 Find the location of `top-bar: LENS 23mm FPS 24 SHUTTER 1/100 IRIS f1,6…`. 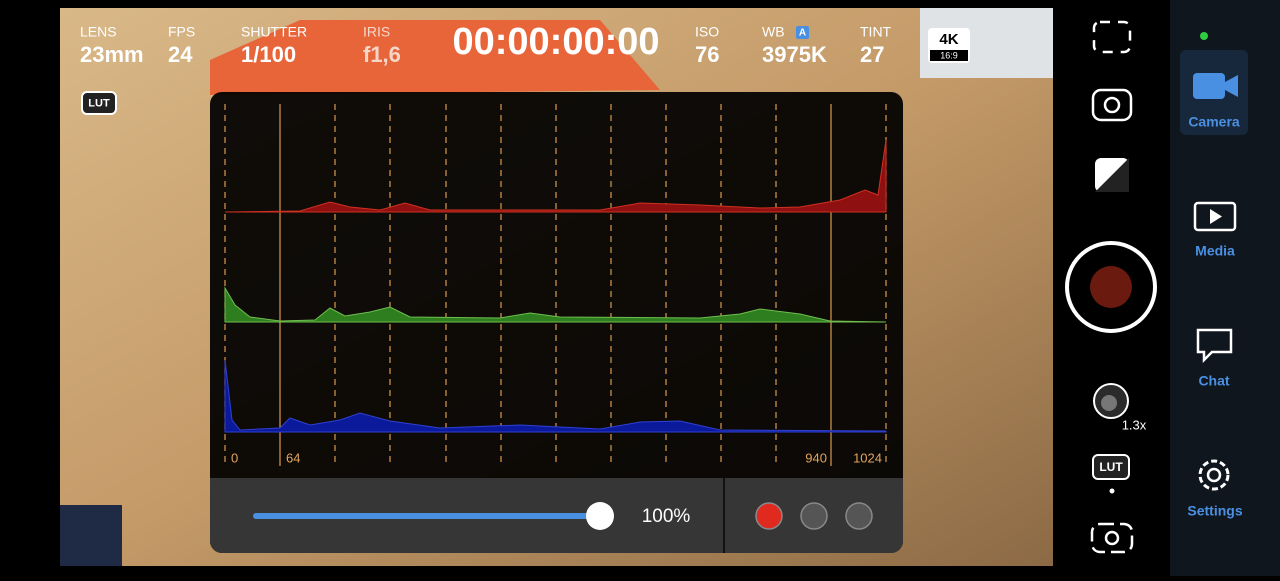

top-bar: LENS 23mm FPS 24 SHUTTER 1/100 IRIS f1,6… is located at coordinates (525, 44).